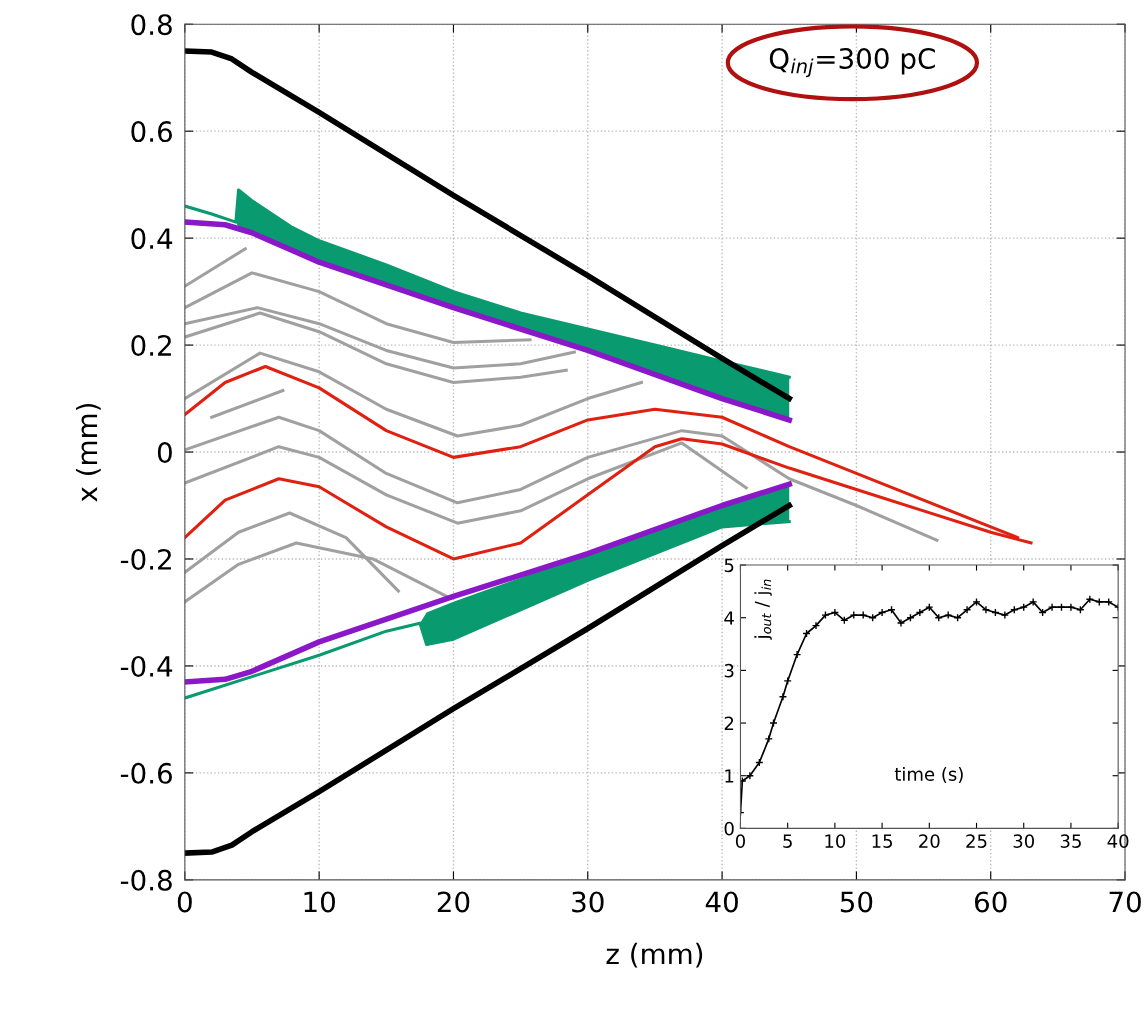 This screenshot has height=1009, width=1148. Describe the element at coordinates (146, 666) in the screenshot. I see `y-tick-label: -0.4` at that location.